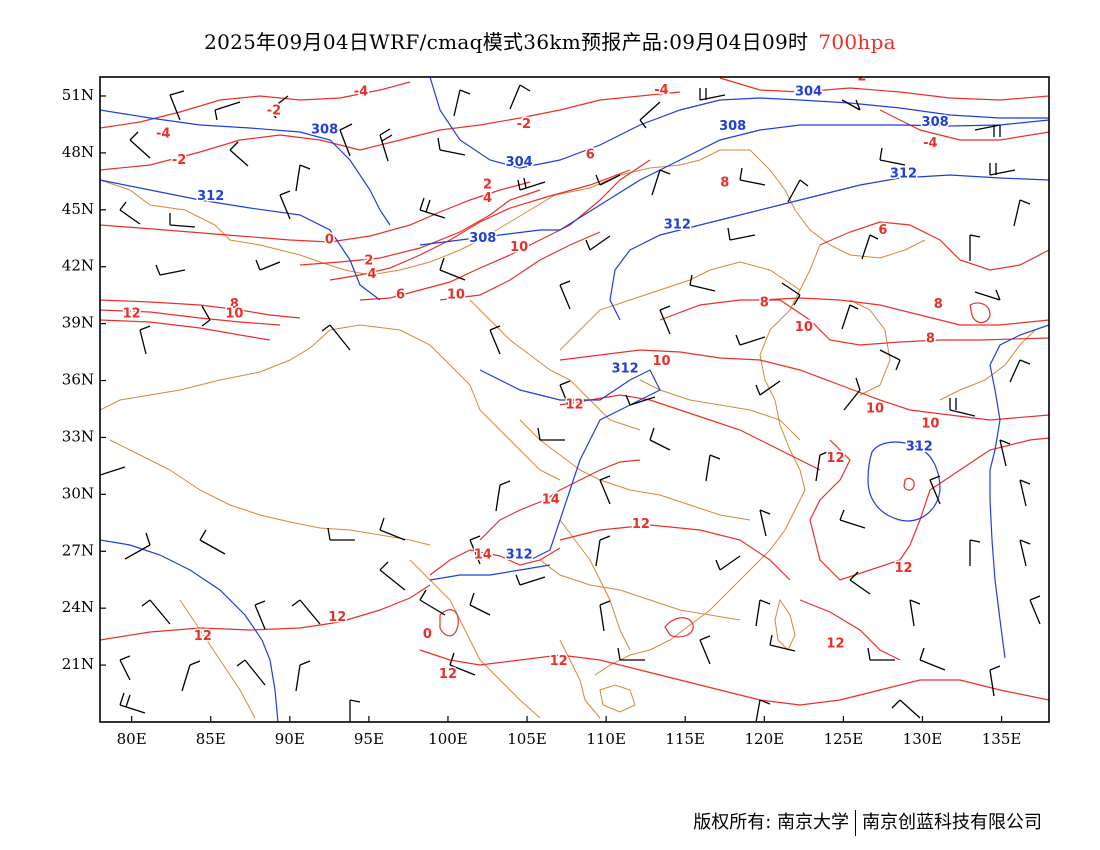  Describe the element at coordinates (771, 822) in the screenshot. I see `copyright-text: 版权所有: 南京大学` at that location.